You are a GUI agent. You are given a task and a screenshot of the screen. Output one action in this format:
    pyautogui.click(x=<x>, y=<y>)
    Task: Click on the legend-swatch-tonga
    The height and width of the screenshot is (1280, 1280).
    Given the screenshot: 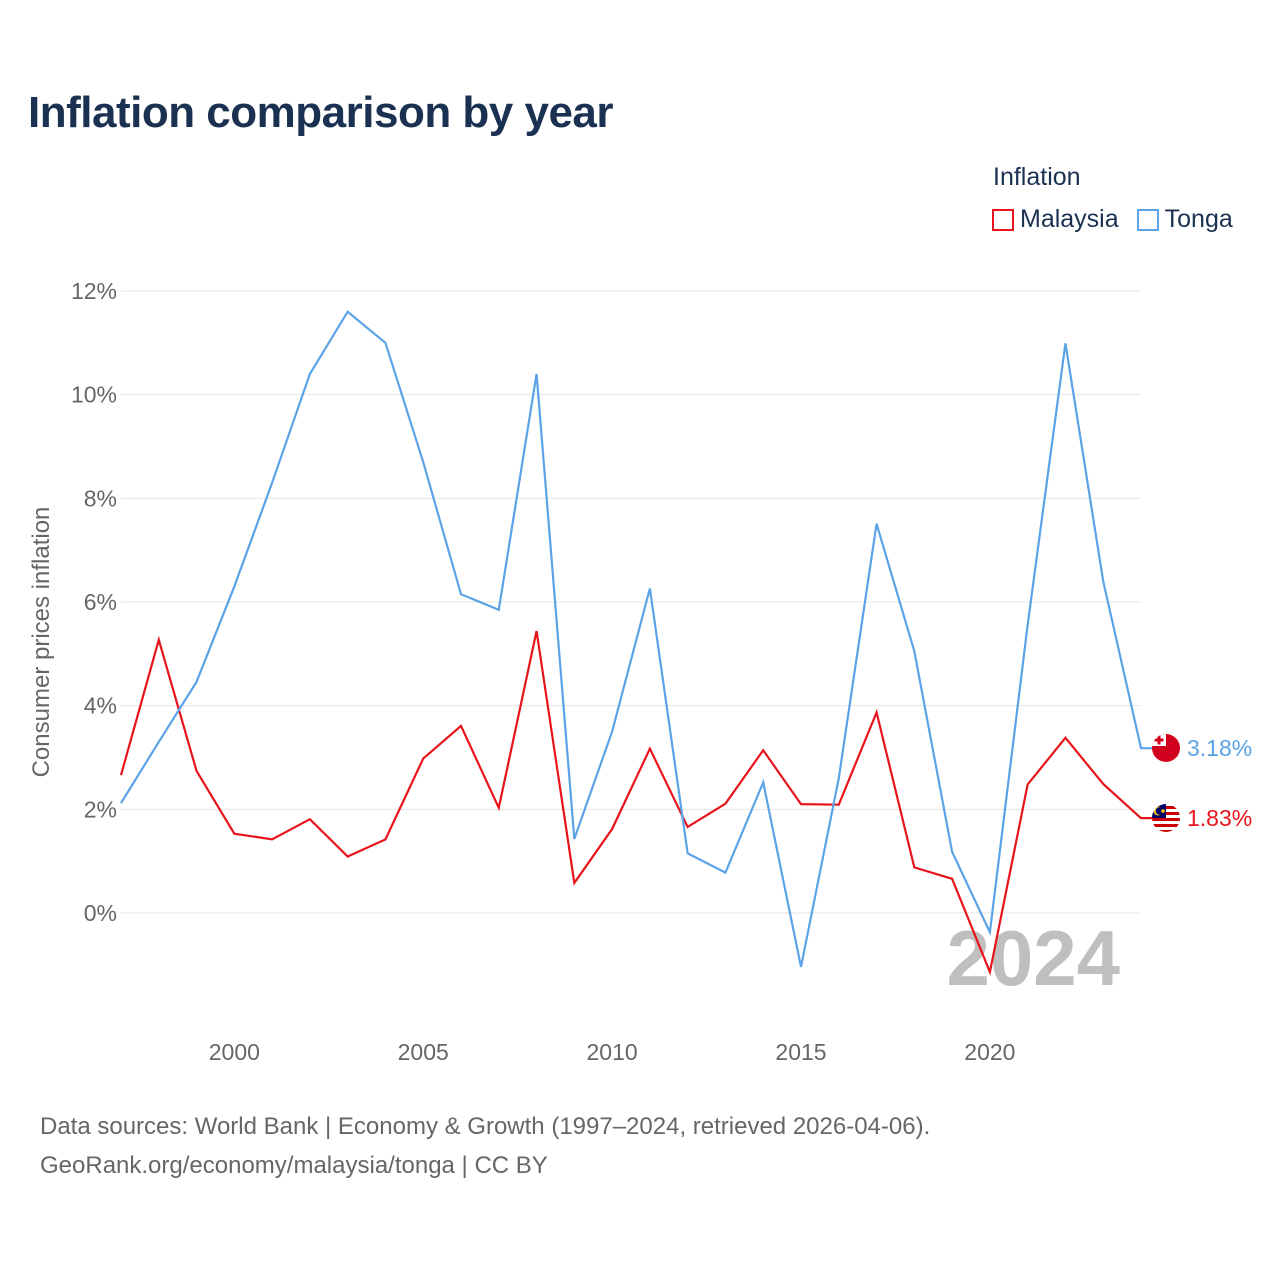 What is the action you would take?
    pyautogui.click(x=1147, y=219)
    